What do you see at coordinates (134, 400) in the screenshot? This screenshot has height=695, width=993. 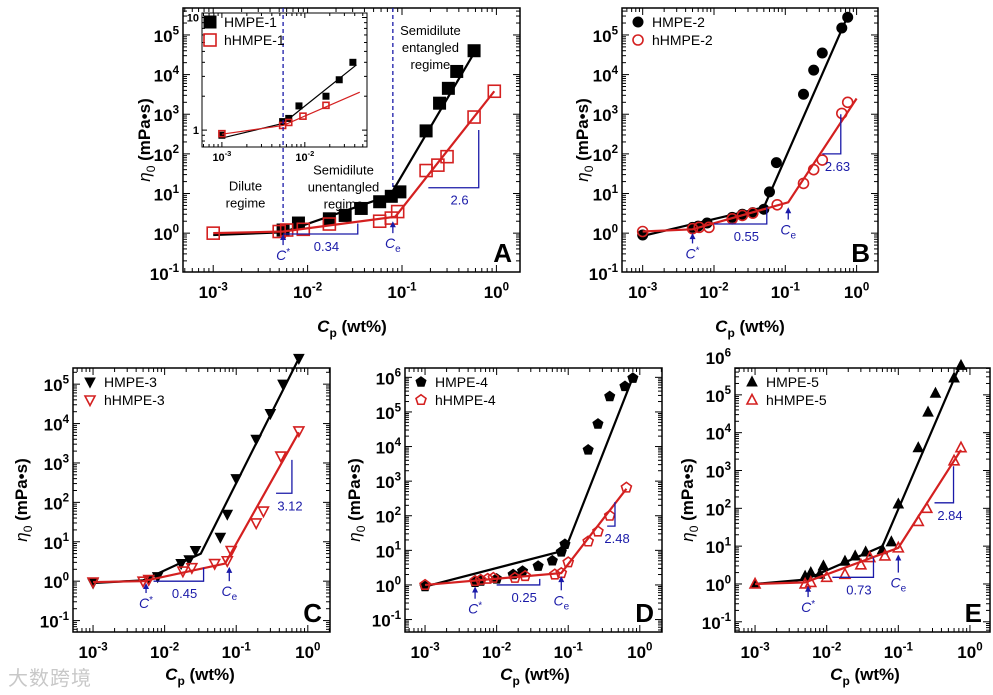 I see `legend-label: hHMPE-3` at bounding box center [134, 400].